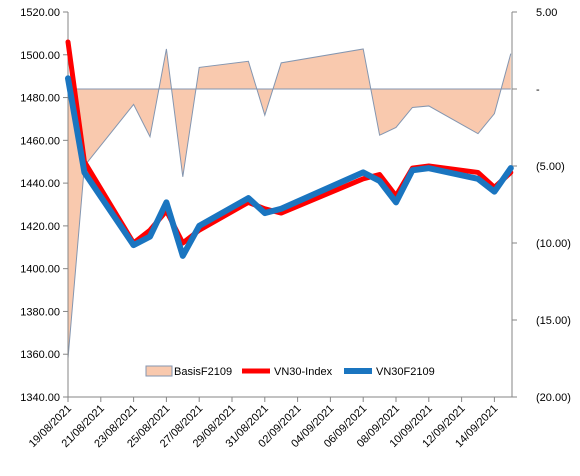 The height and width of the screenshot is (476, 580). What do you see at coordinates (40, 99) in the screenshot?
I see `left-tick-label: 1480.00` at bounding box center [40, 99].